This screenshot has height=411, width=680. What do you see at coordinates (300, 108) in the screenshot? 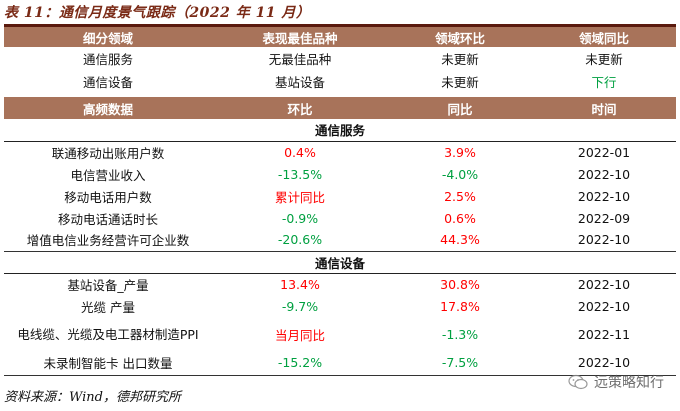
I see `detail-header-mom: 环比` at bounding box center [300, 108].